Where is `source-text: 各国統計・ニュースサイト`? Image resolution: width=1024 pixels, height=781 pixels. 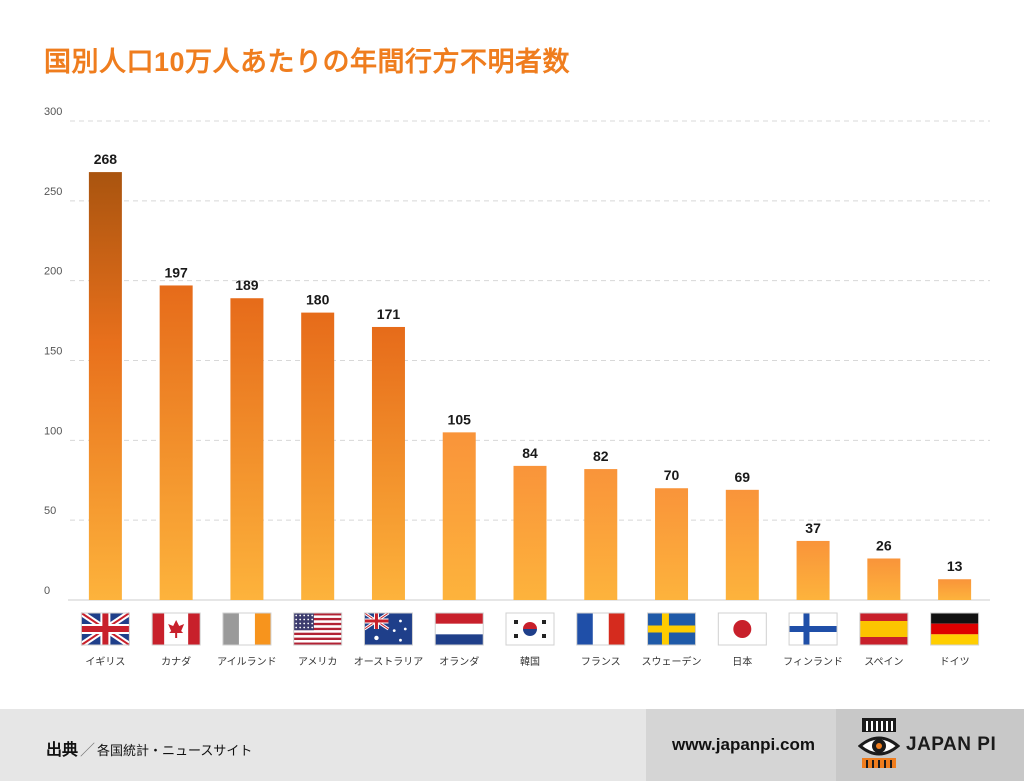
source-text: 各国統計・ニュースサイト is located at coordinates (175, 750).